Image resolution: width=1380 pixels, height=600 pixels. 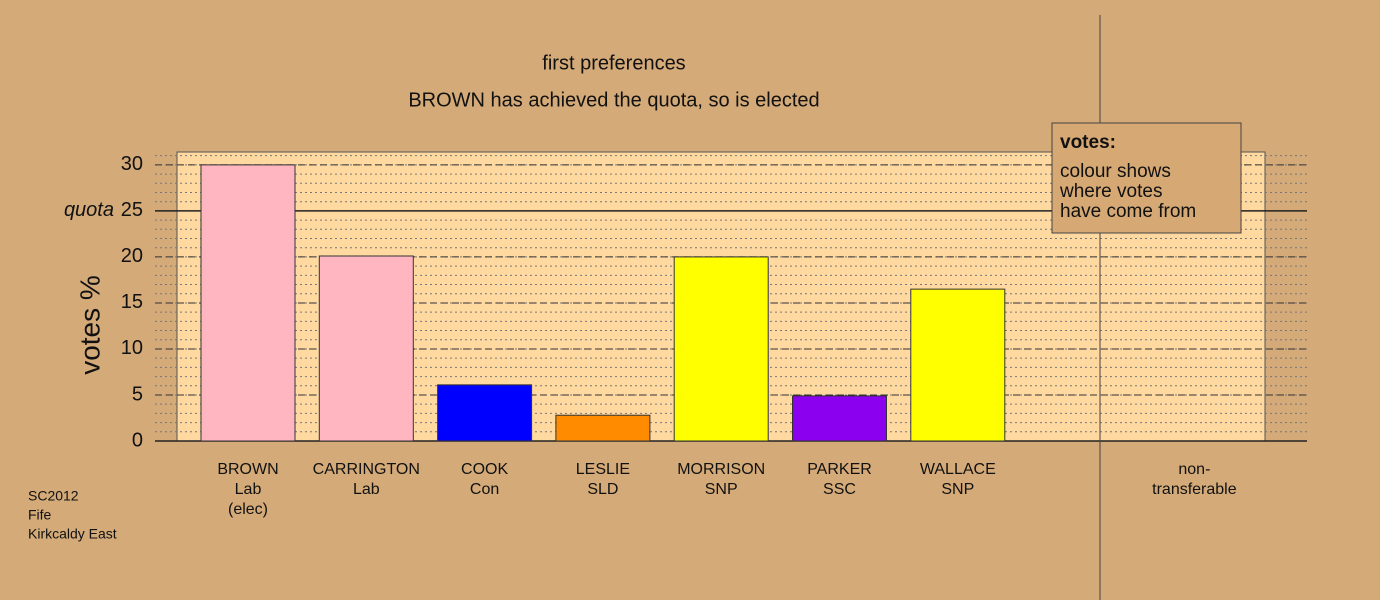 What do you see at coordinates (1128, 211) in the screenshot?
I see `legend-text: have come from` at bounding box center [1128, 211].